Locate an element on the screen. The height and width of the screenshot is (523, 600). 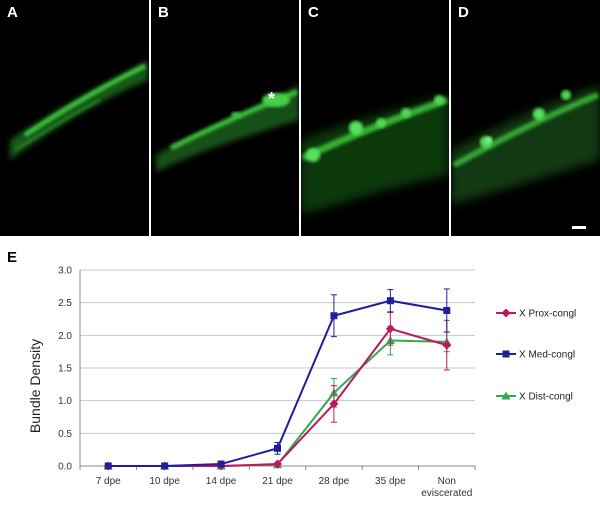
x-tick-label: 35 dpe is located at coordinates (390, 481).